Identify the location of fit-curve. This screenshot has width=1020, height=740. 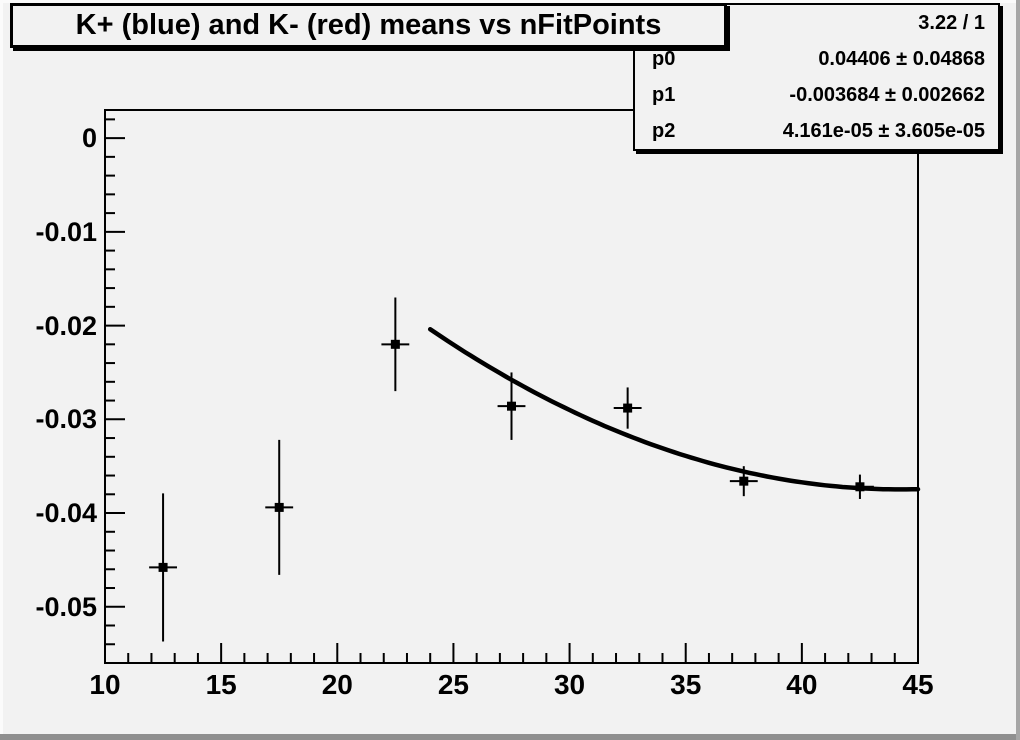
(674, 409).